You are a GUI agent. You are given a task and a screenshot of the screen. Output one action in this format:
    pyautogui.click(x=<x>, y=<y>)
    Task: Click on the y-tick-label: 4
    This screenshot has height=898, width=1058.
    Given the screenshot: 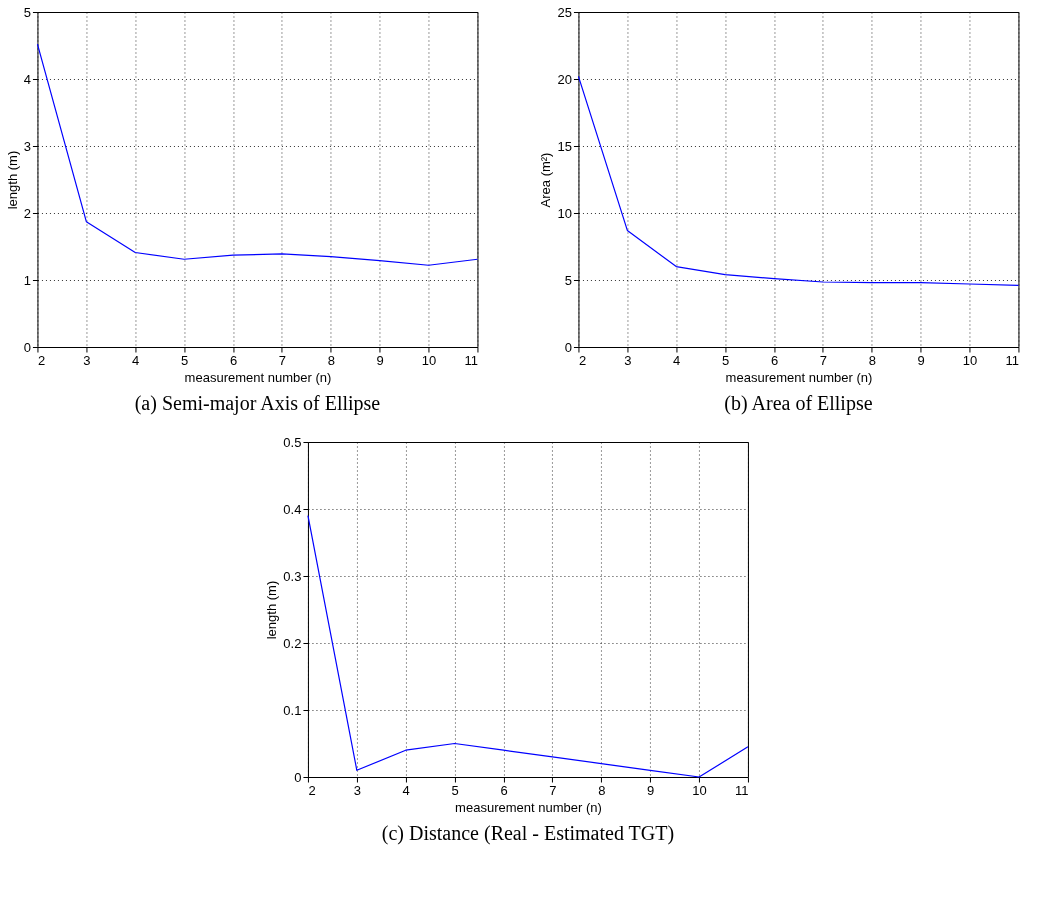 What is the action you would take?
    pyautogui.click(x=27, y=79)
    